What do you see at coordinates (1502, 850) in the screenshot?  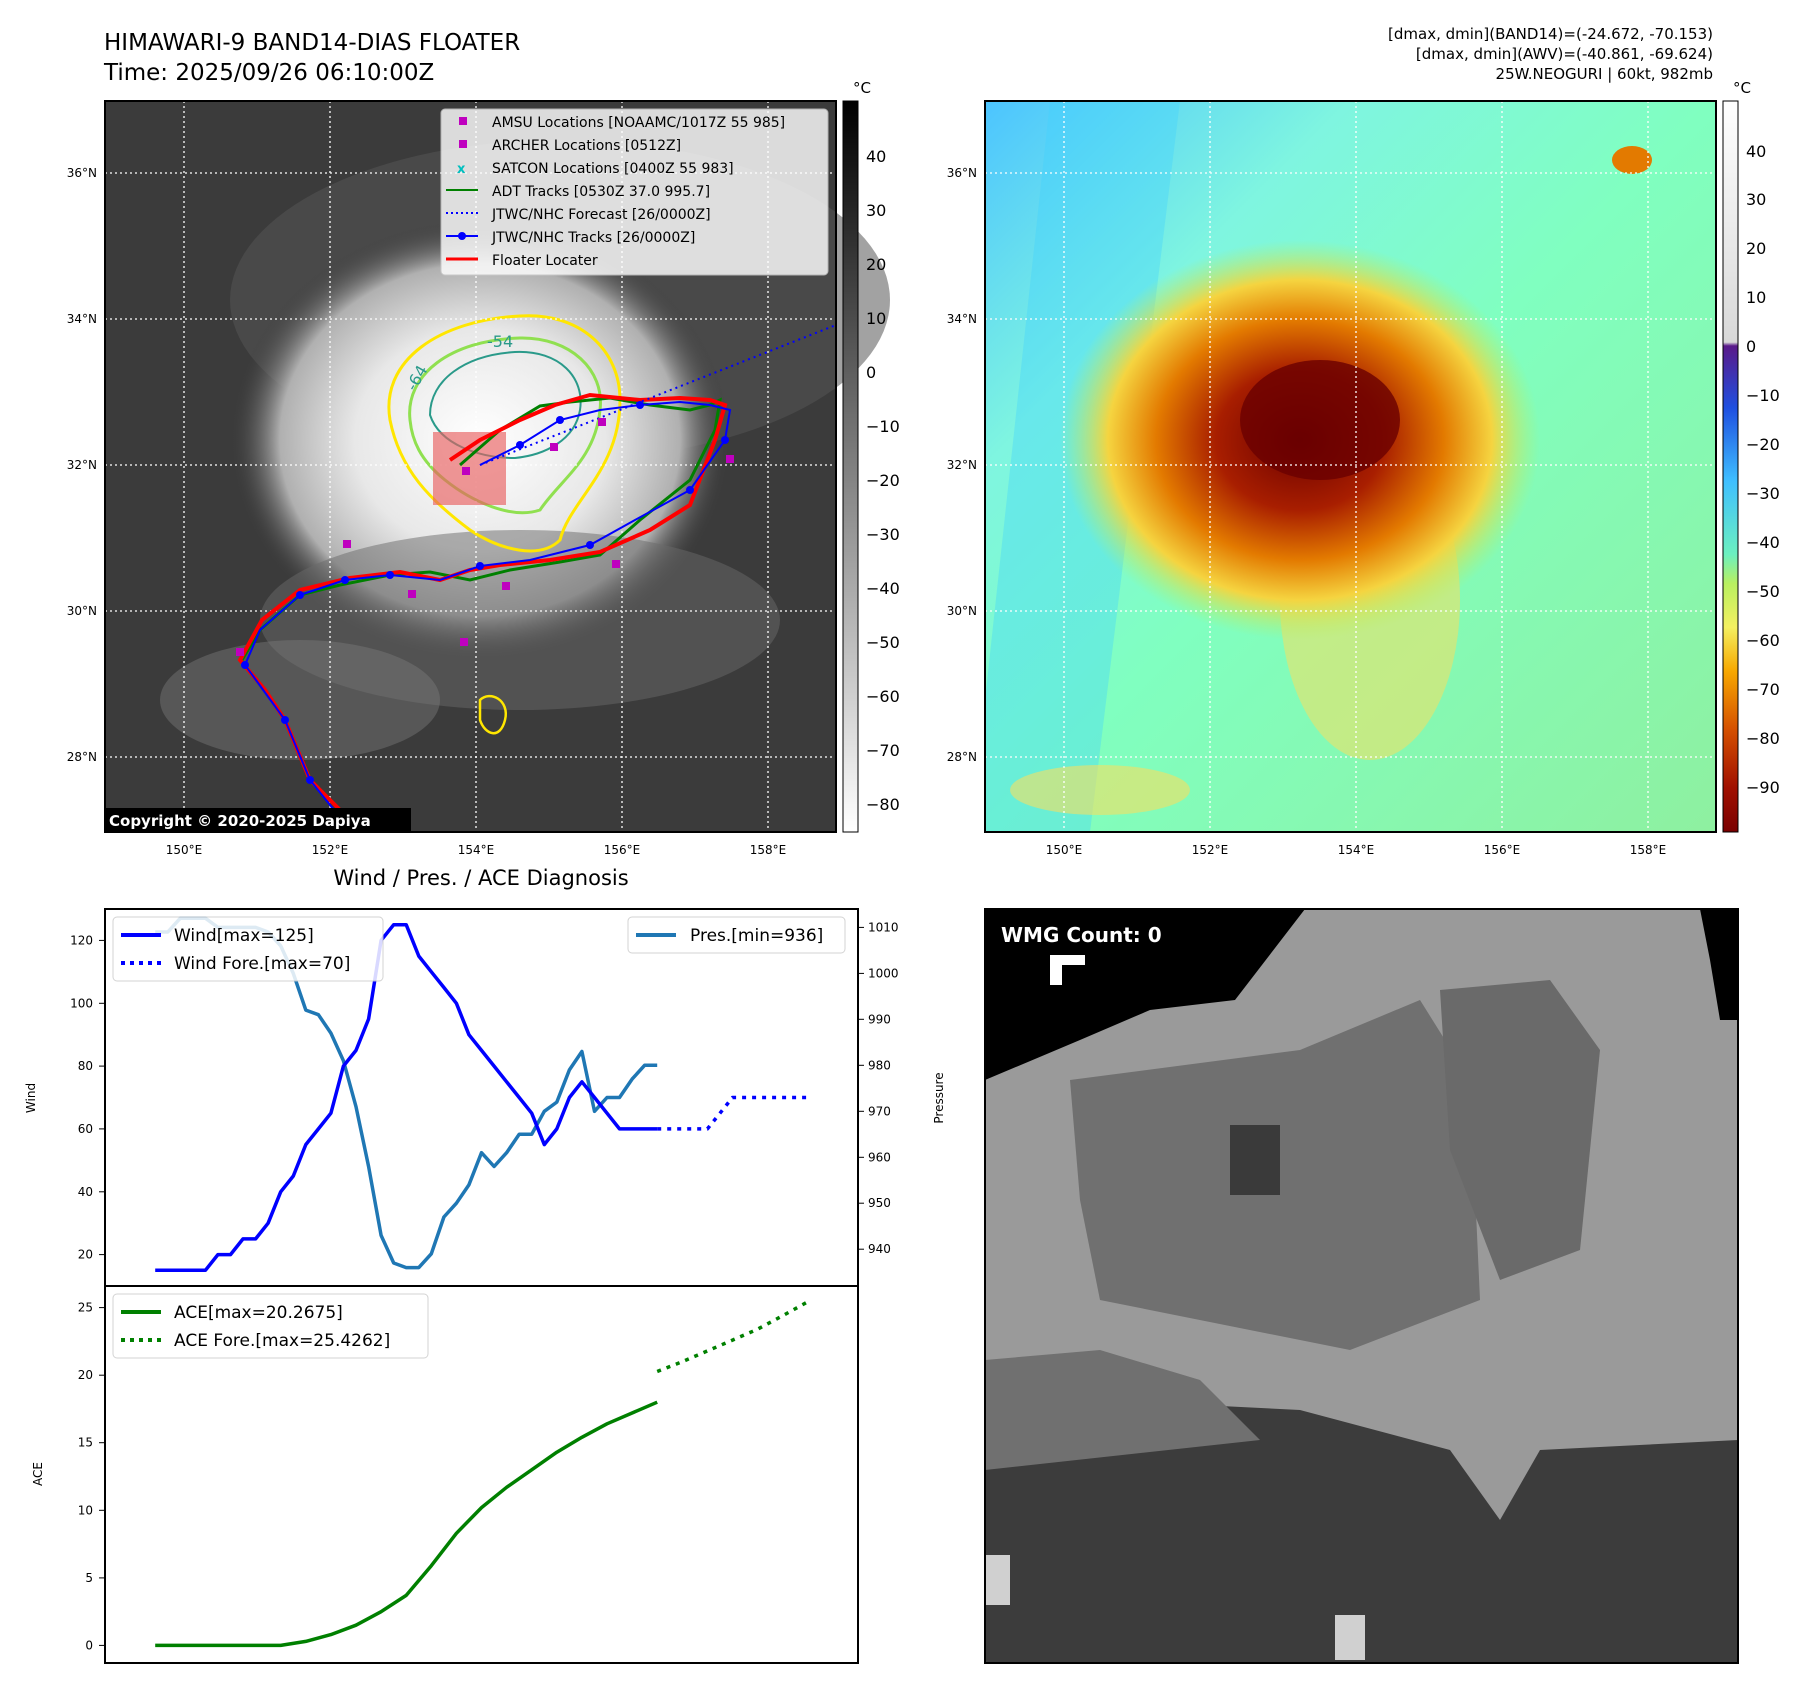 I see `awv-lon-156: 156°E` at bounding box center [1502, 850].